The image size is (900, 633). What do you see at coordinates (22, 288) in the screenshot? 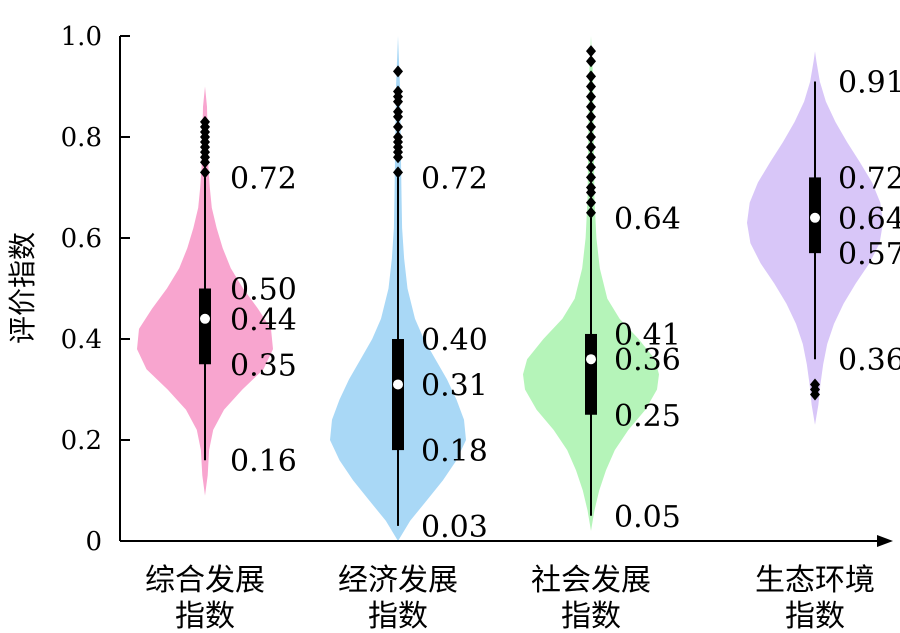
I see `y-axis-title: 评价指数` at bounding box center [22, 288].